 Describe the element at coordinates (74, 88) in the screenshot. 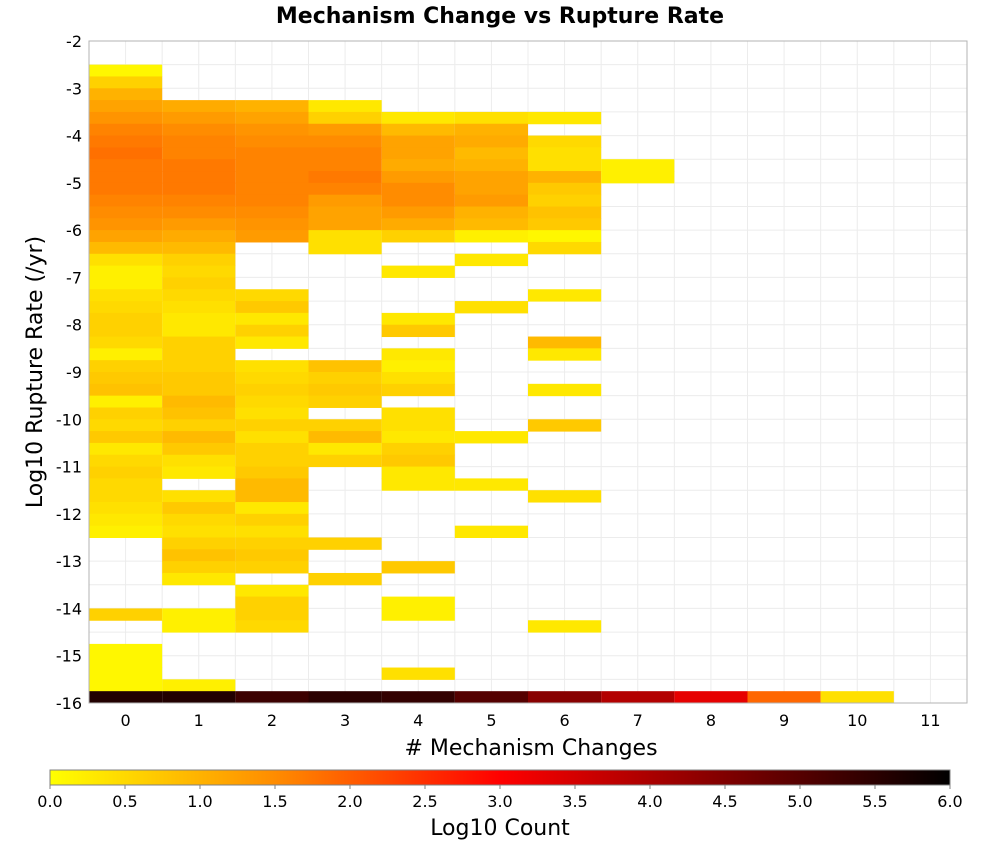

I see `y-tick-label: -3` at that location.